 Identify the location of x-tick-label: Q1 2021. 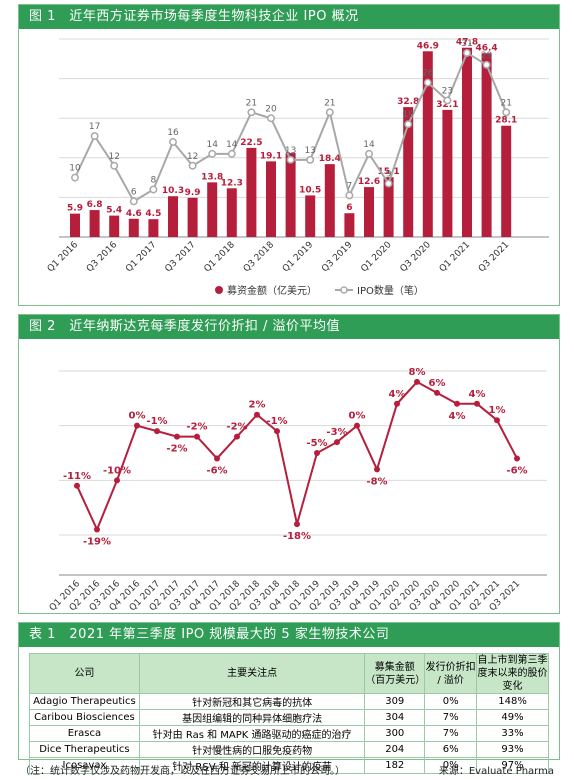
(455, 257).